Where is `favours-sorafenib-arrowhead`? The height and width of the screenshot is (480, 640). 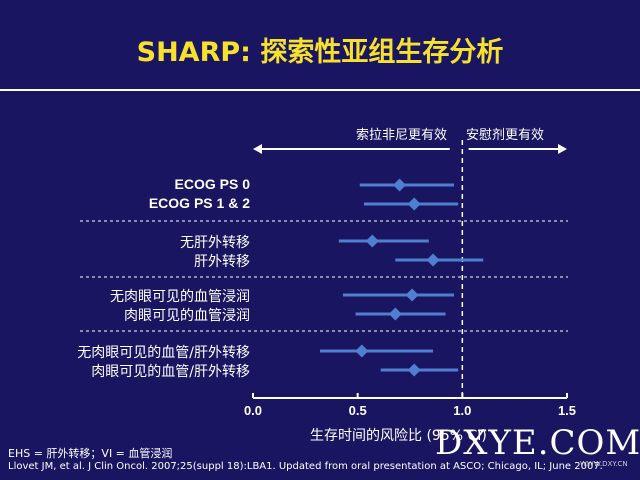
favours-sorafenib-arrowhead is located at coordinates (257, 149).